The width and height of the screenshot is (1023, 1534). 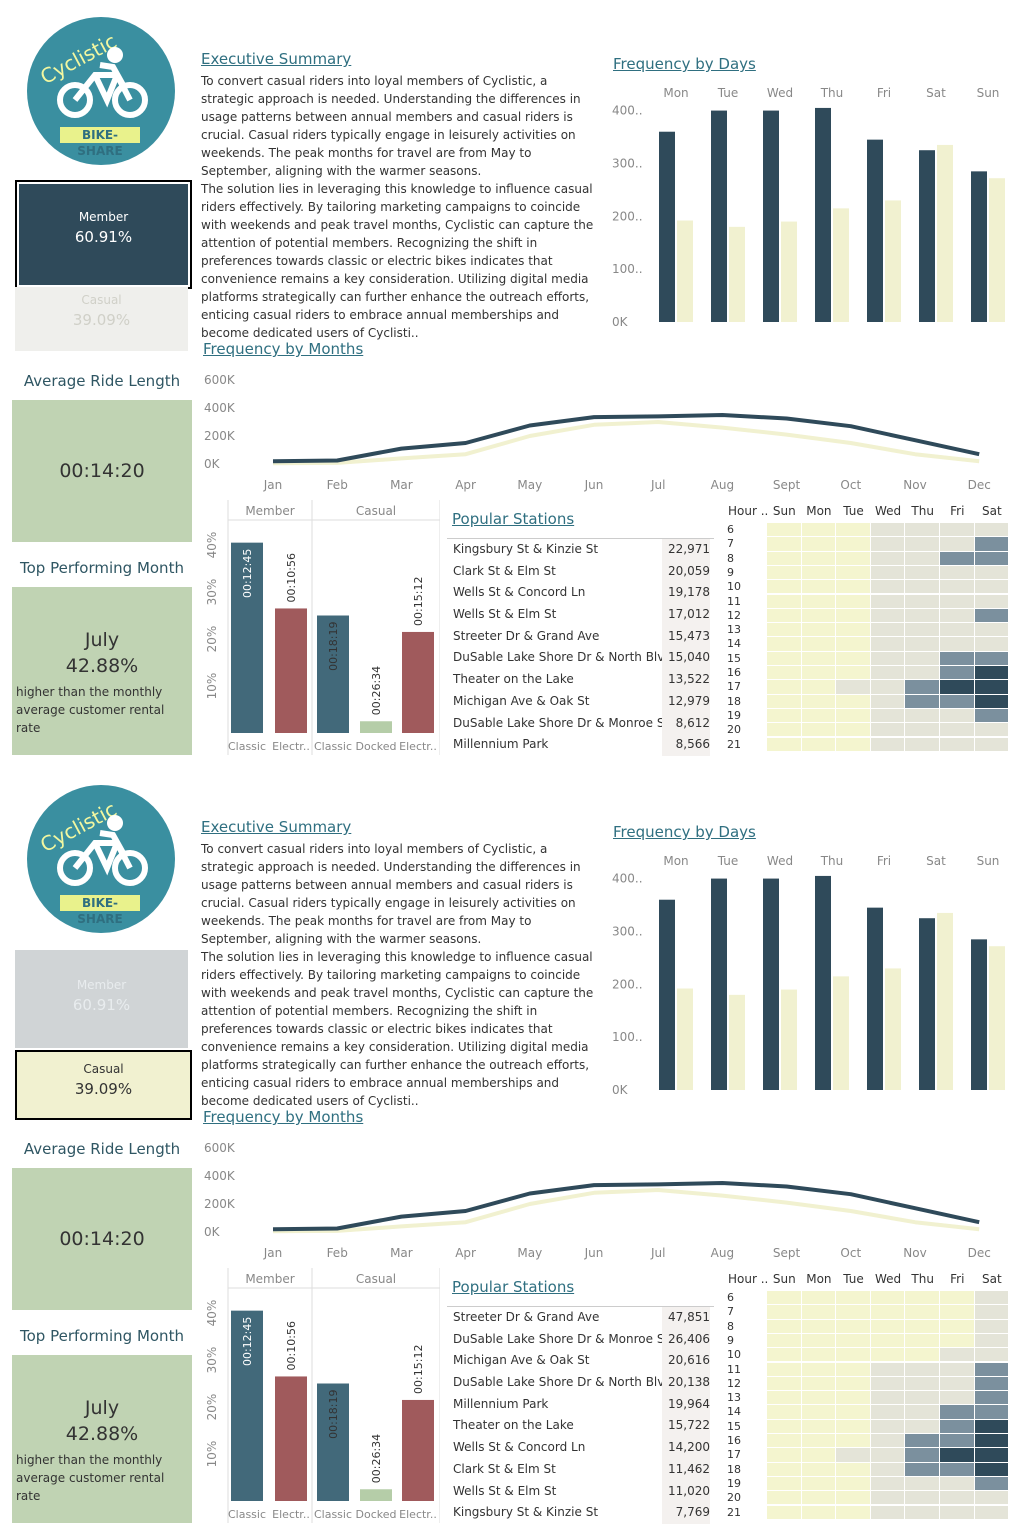 What do you see at coordinates (730, 572) in the screenshot?
I see `heatmap-hour-label: 9` at bounding box center [730, 572].